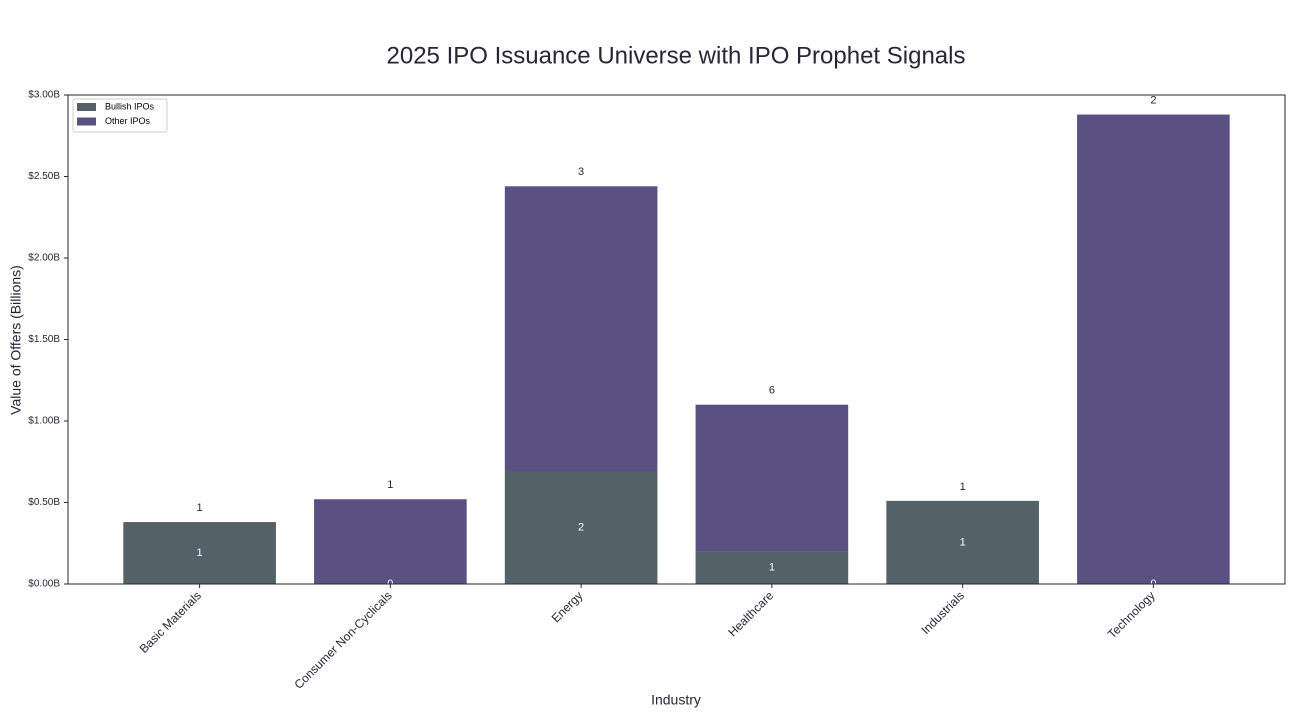 The image size is (1296, 720). What do you see at coordinates (44, 339) in the screenshot?
I see `y-tick-label: $1.50B` at bounding box center [44, 339].